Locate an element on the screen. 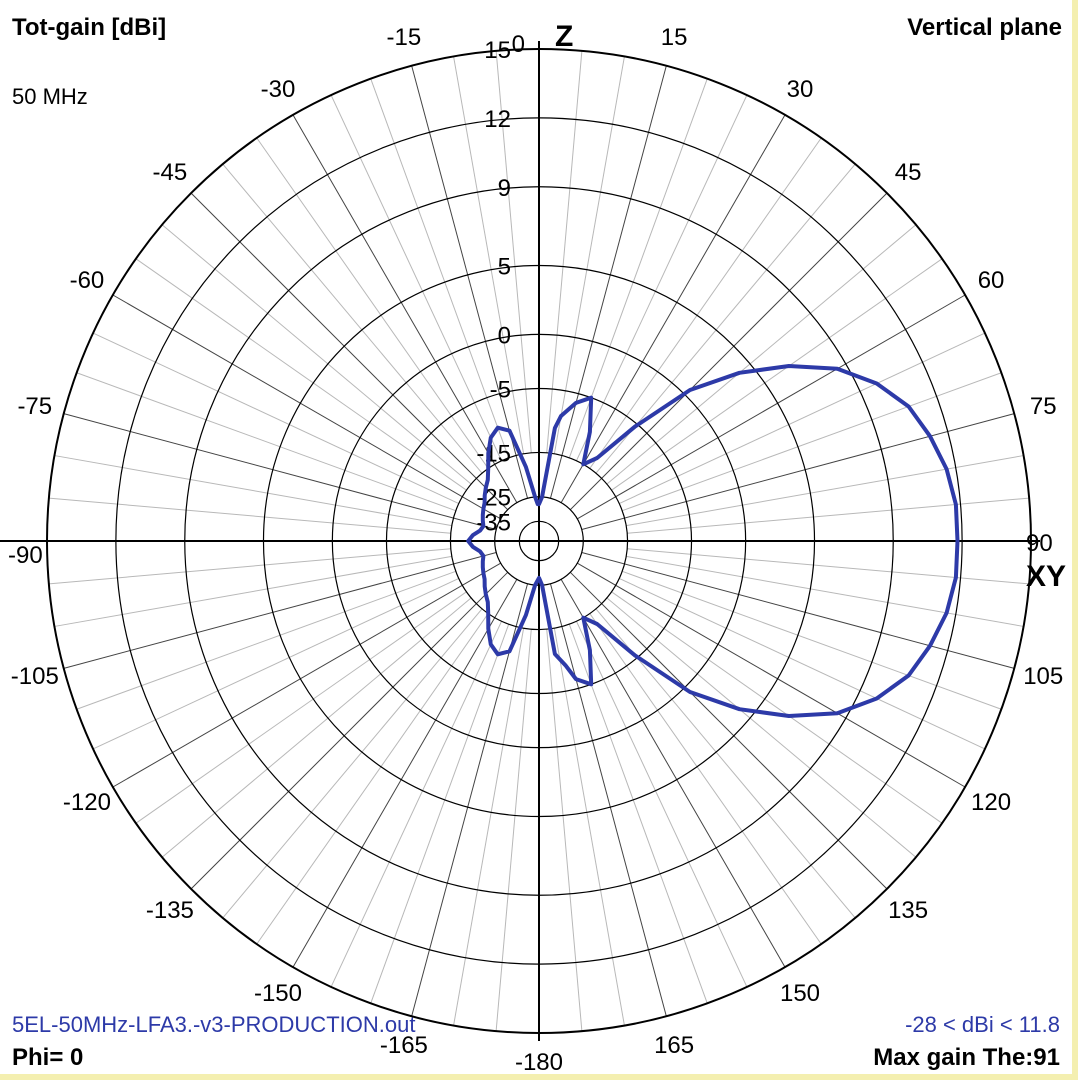 The height and width of the screenshot is (1080, 1078). ring-label: 12 is located at coordinates (497, 119).